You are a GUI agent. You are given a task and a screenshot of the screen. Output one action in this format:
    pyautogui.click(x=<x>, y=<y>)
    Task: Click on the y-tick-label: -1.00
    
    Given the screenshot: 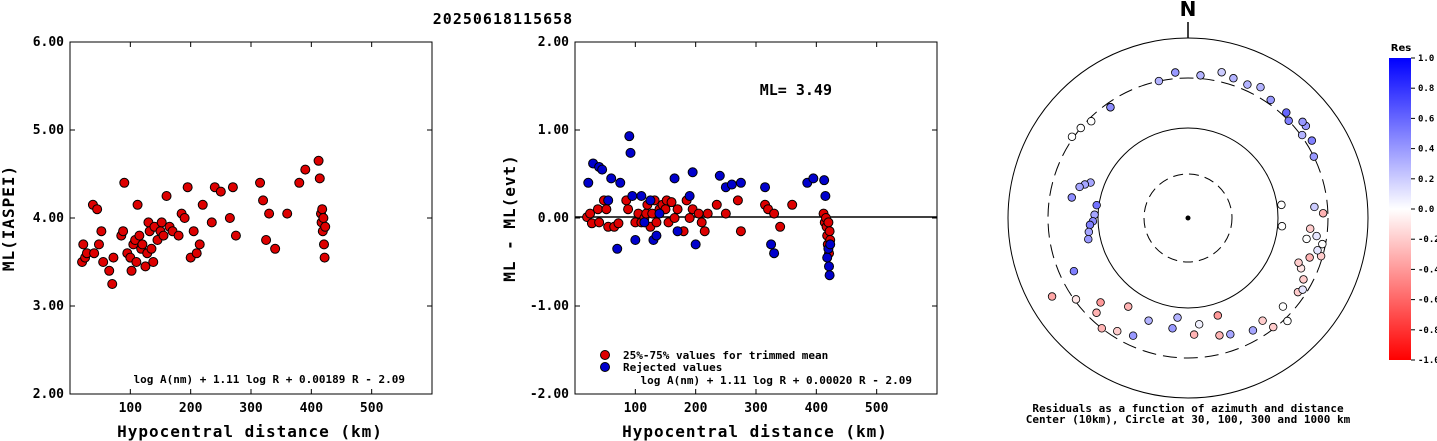 What is the action you would take?
    pyautogui.click(x=549, y=306)
    